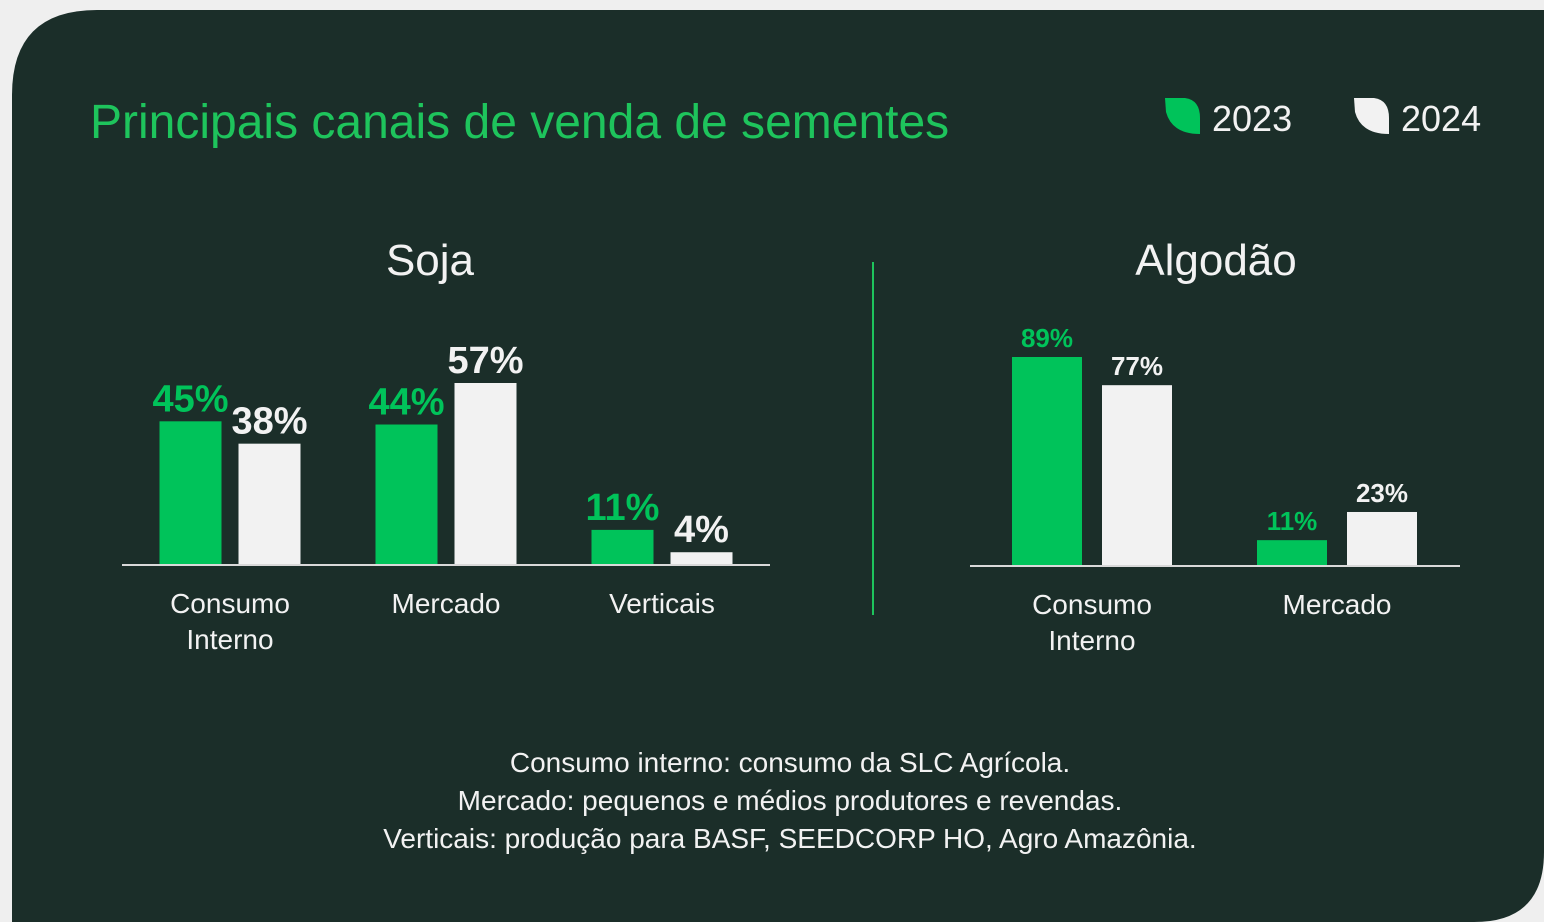  I want to click on value-label: 23%, so click(1382, 493).